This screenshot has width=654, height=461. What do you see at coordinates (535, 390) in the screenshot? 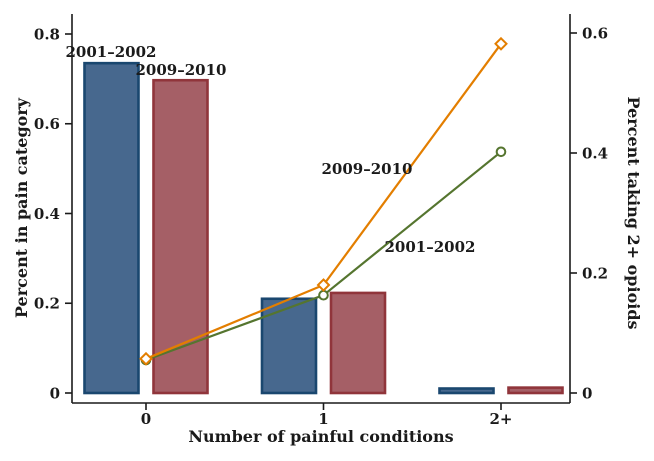
I see `bar-2009-2010-cat2` at bounding box center [535, 390].